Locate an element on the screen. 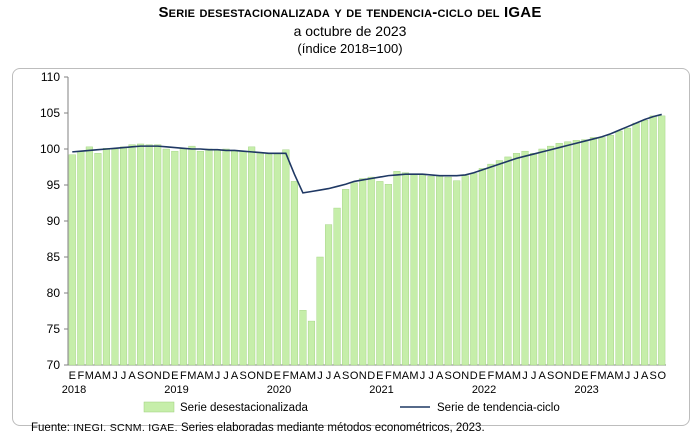 The height and width of the screenshot is (438, 700). y-tick-label: 70 is located at coordinates (54, 365).